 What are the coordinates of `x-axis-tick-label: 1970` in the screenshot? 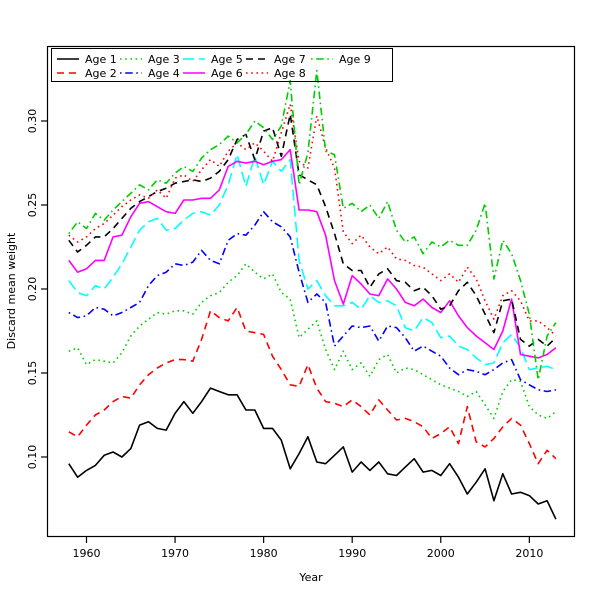 It's located at (175, 553).